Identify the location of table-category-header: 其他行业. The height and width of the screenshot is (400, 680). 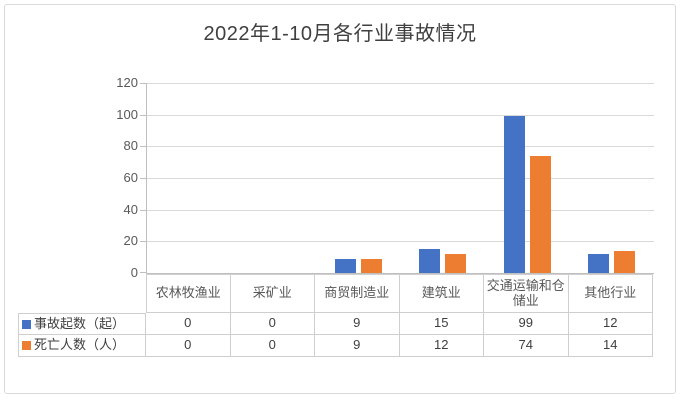
(610, 293).